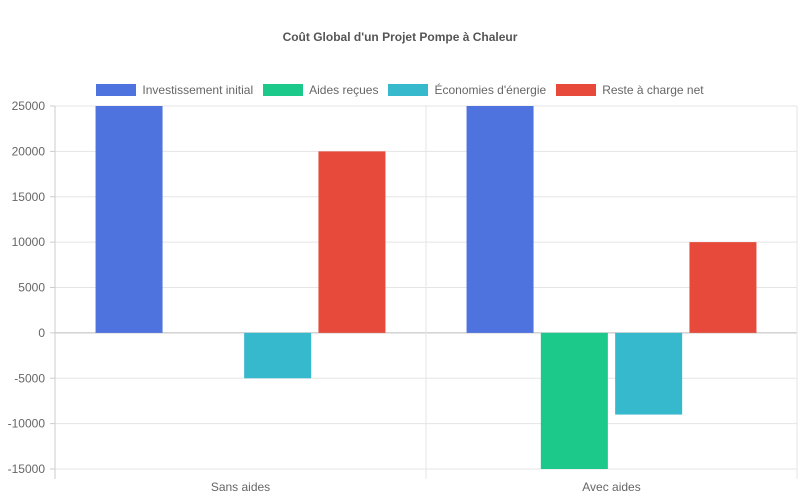 This screenshot has height=500, width=800. Describe the element at coordinates (400, 37) in the screenshot. I see `chart-title: Coût Global d'un Projet Pompe à Chaleur` at that location.